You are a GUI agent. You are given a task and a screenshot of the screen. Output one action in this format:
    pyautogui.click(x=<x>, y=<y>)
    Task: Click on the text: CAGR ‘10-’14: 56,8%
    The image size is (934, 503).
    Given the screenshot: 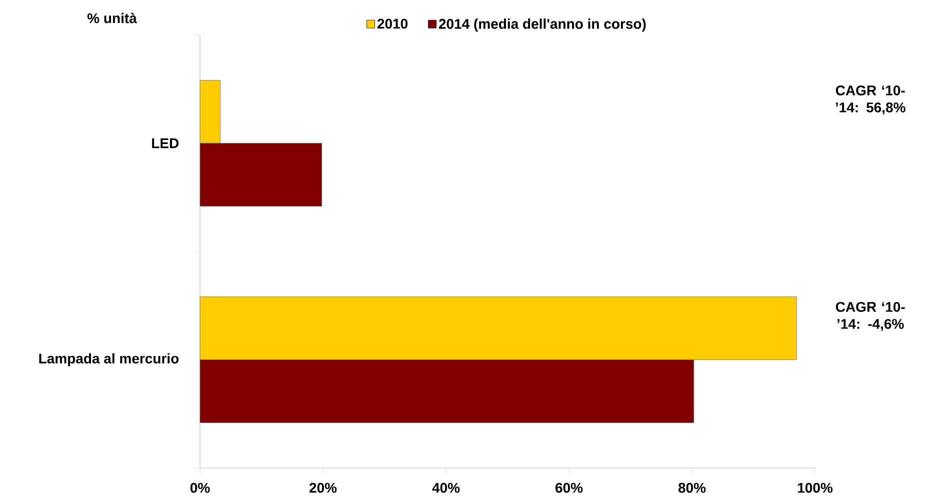 What is the action you would take?
    pyautogui.click(x=871, y=99)
    